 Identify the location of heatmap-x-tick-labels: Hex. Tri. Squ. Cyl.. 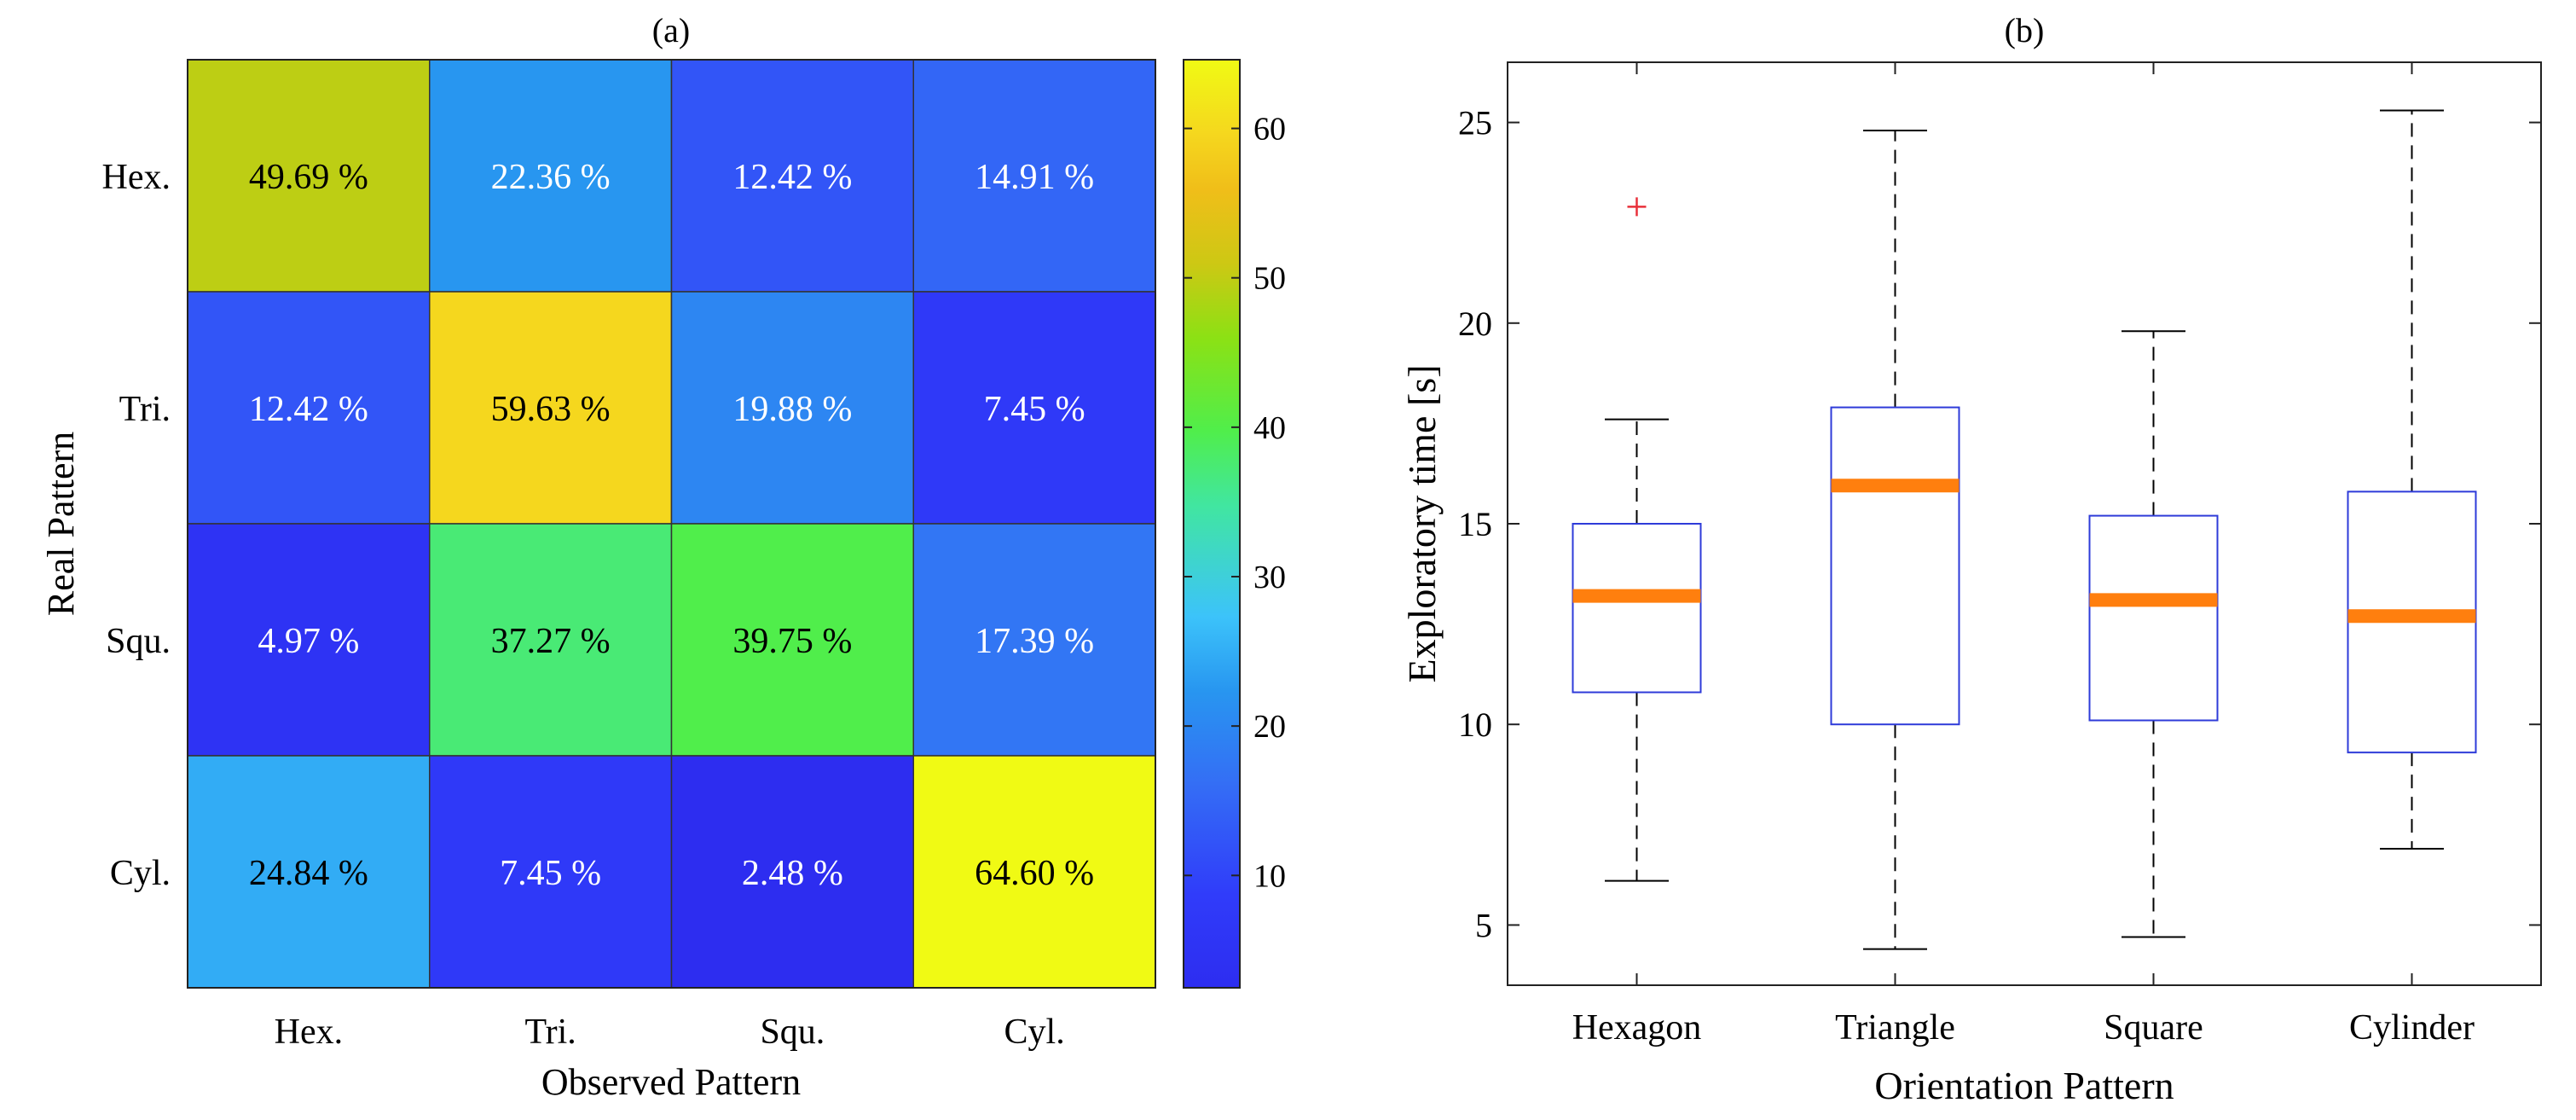
(670, 1032).